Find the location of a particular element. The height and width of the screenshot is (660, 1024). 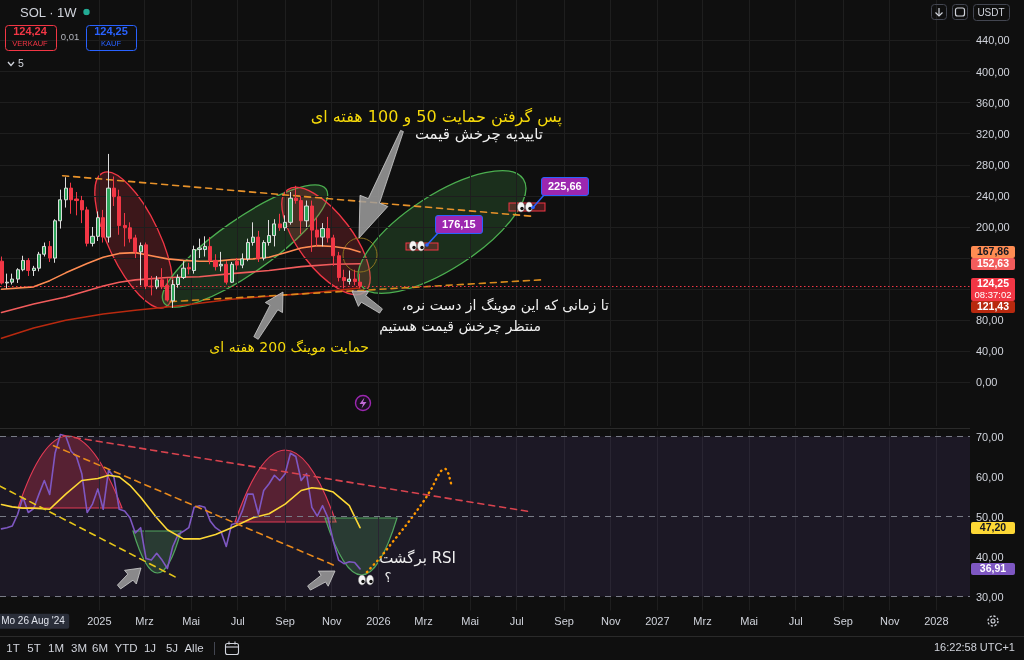

text: 5J is located at coordinates (172, 648).